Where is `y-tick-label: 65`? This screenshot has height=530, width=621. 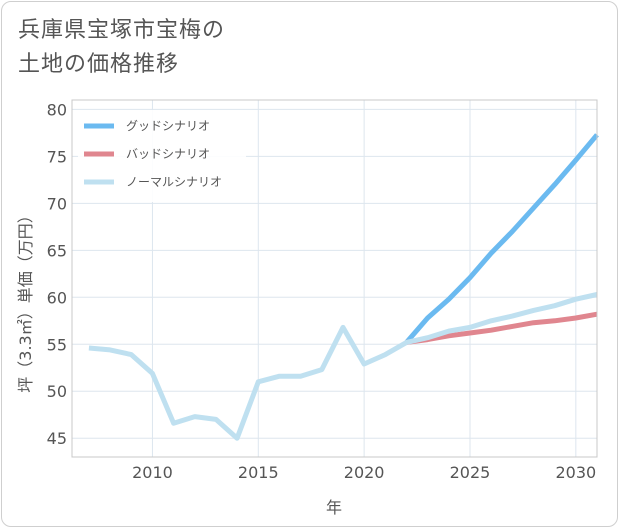 y-tick-label: 65 is located at coordinates (57, 250).